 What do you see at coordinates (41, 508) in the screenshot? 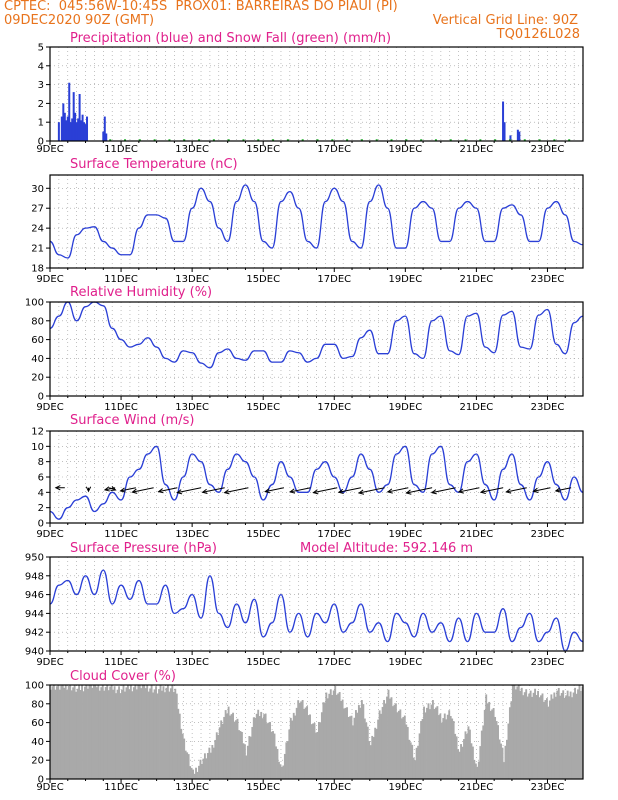
I see `y-tick-label: 2` at bounding box center [41, 508].